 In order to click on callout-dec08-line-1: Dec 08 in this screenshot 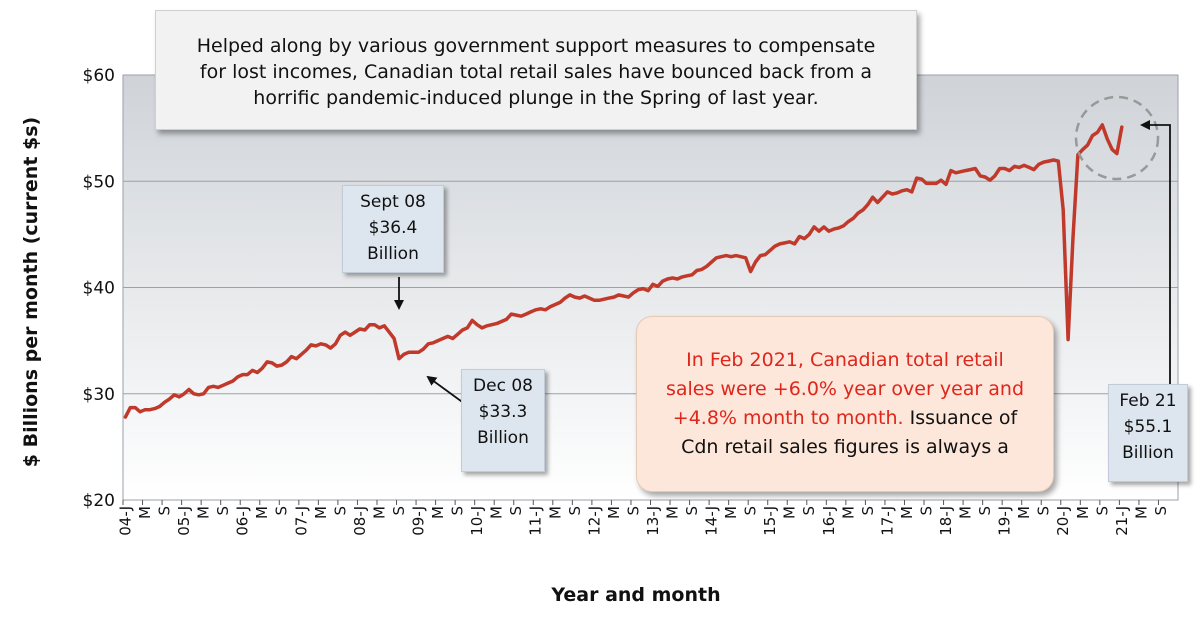, I will do `click(503, 386)`.